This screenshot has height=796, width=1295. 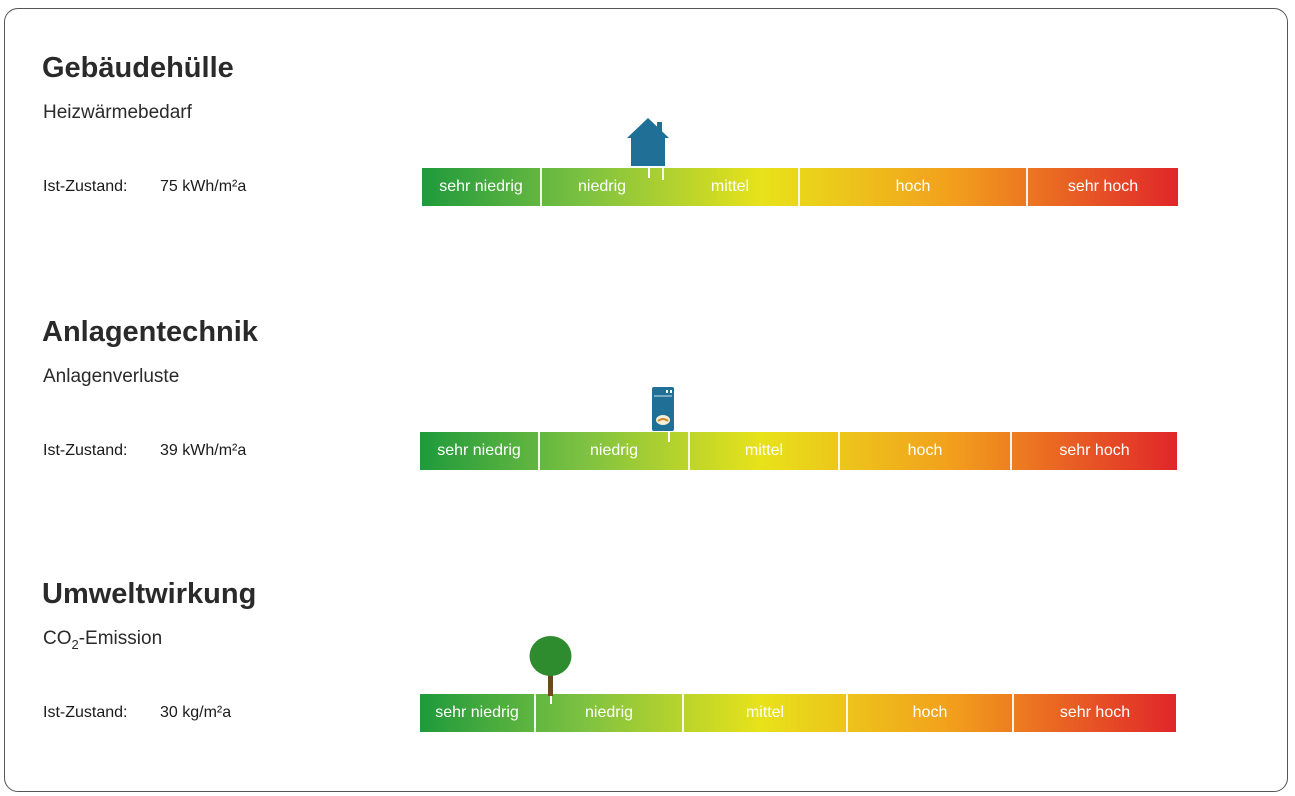 What do you see at coordinates (150, 332) in the screenshot?
I see `section-title: Anlagentechnik` at bounding box center [150, 332].